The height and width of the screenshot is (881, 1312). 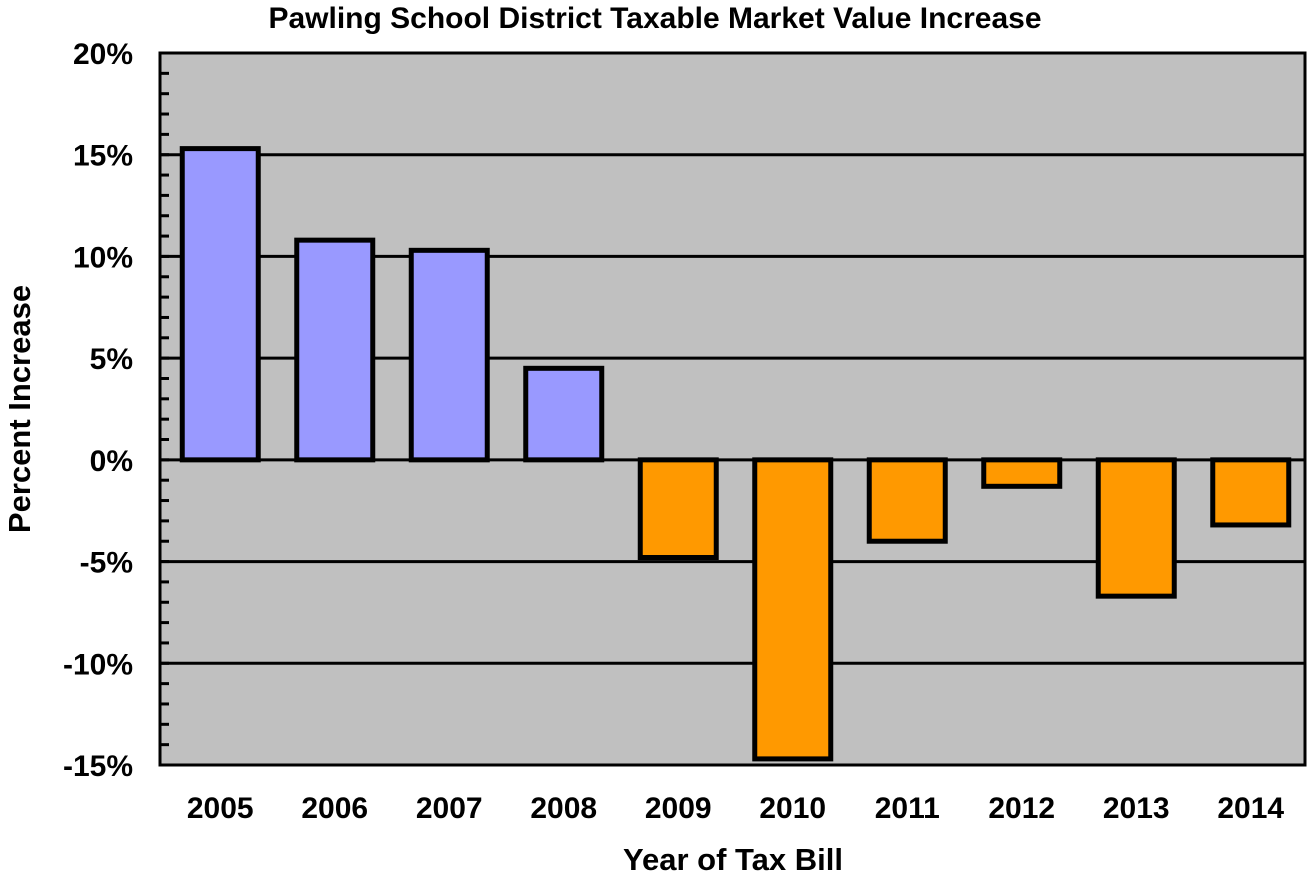 I want to click on x-tick-label: 2009, so click(x=678, y=808).